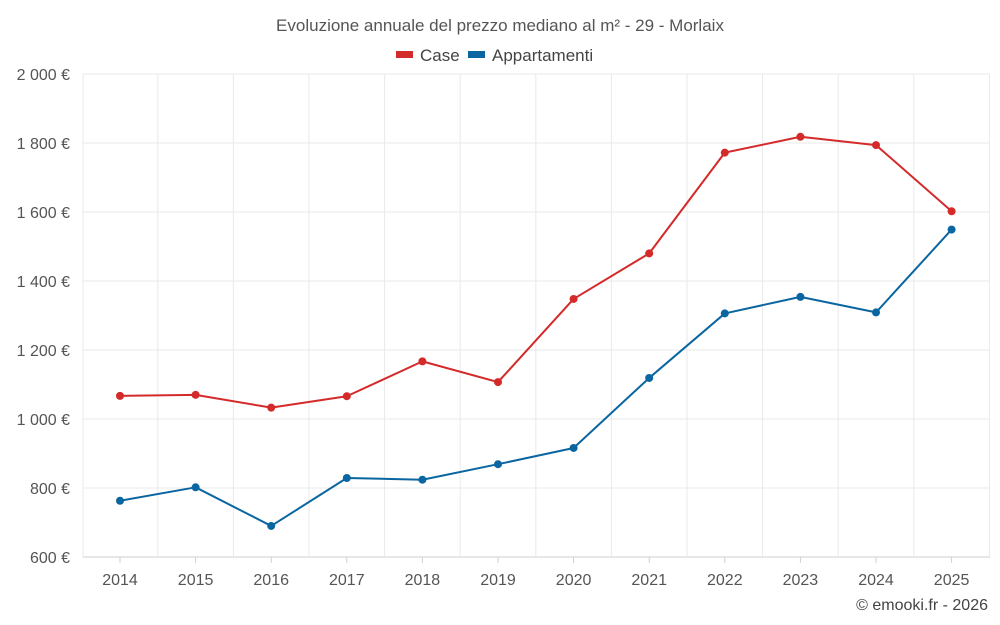 This screenshot has height=625, width=1000. What do you see at coordinates (50, 489) in the screenshot?
I see `y-tick-label: 800 €` at bounding box center [50, 489].